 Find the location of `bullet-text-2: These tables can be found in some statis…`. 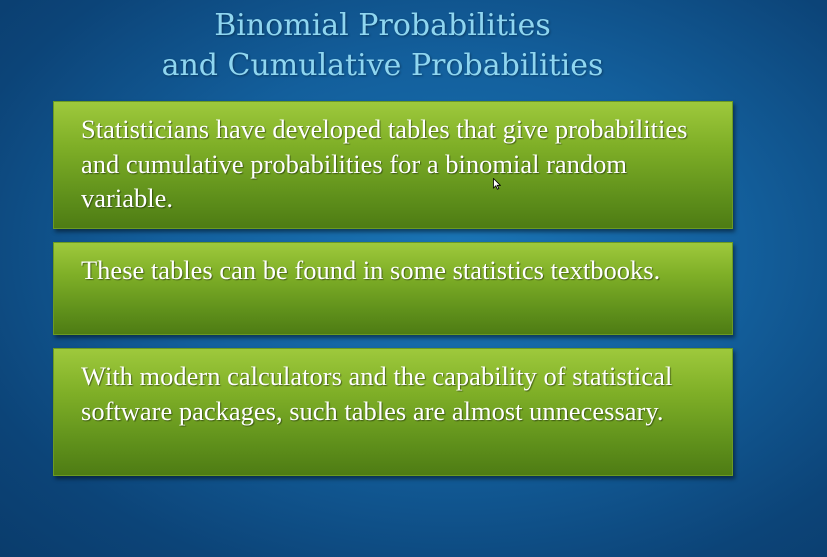

bullet-text-2: These tables can be found in some statis… is located at coordinates (371, 270).